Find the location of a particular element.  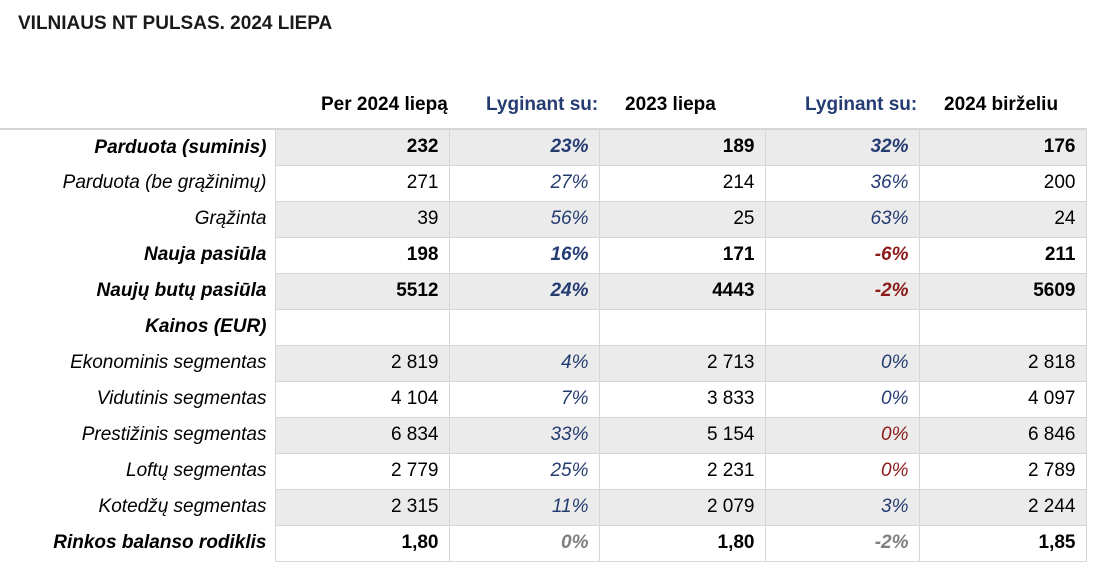

change-vs-period-1-cell: 11% is located at coordinates (524, 507).